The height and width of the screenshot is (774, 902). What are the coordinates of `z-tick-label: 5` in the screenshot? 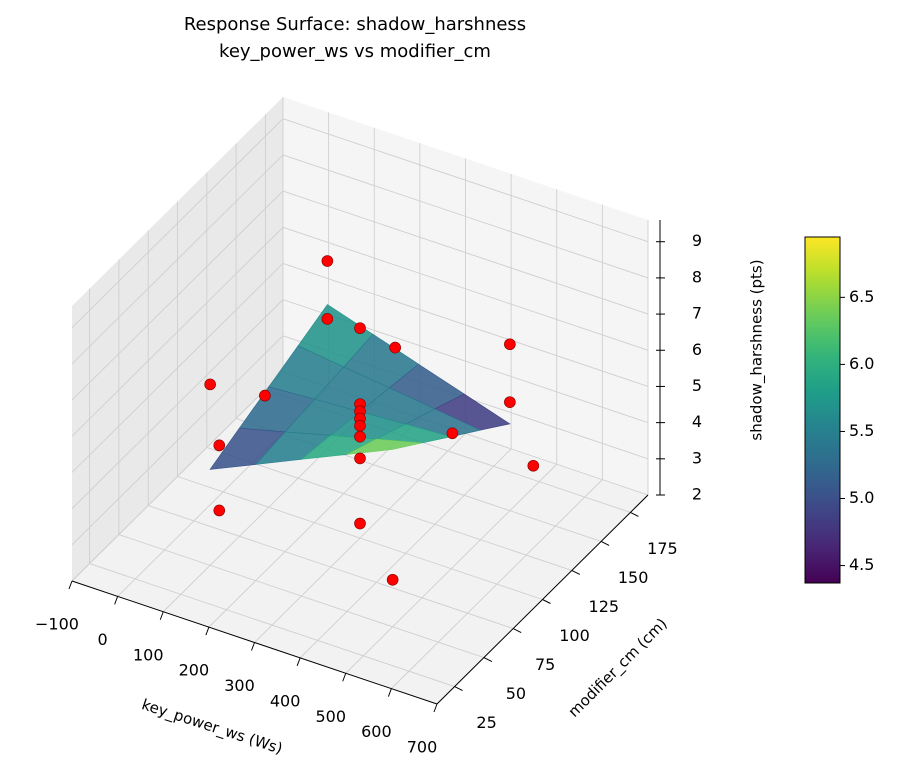 It's located at (697, 385).